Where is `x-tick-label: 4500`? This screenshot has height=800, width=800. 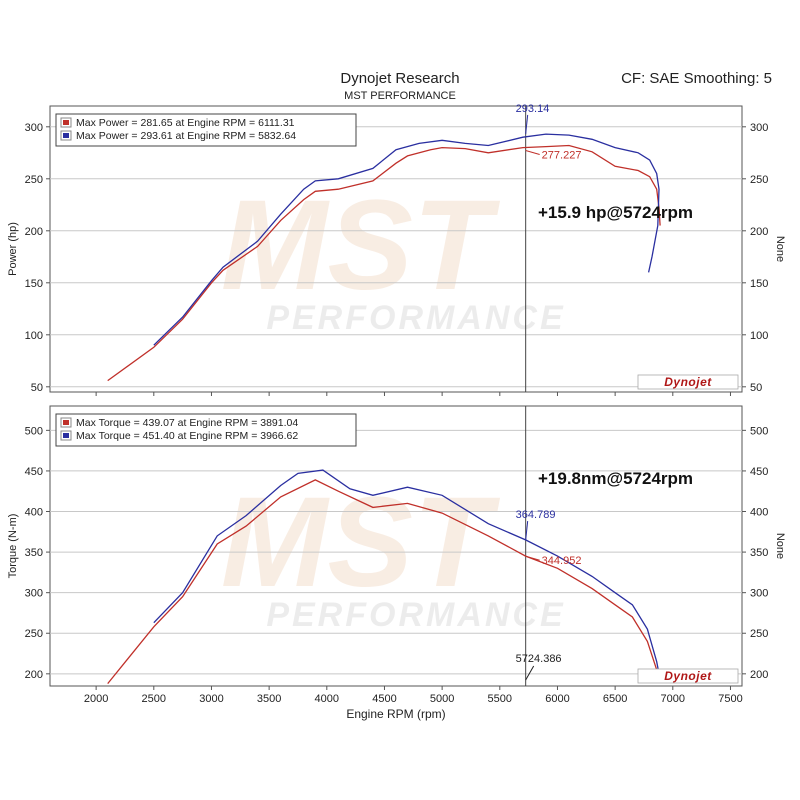
x-tick-label: 4500 is located at coordinates (384, 699).